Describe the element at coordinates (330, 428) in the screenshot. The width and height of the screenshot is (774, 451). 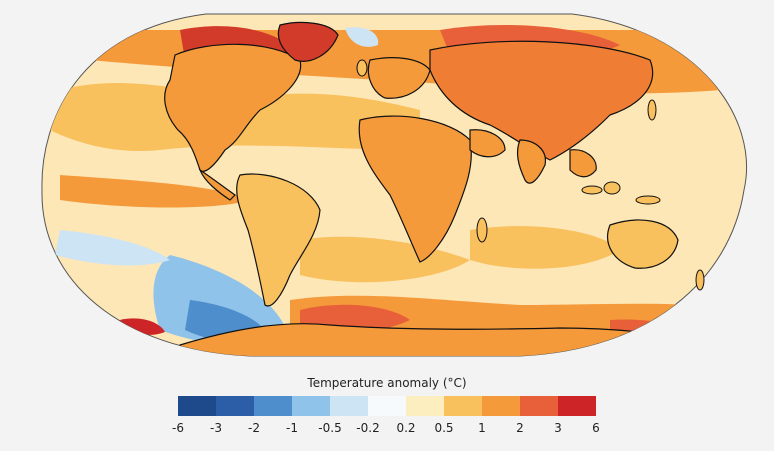
I see `legend-tick-label: -0.5` at that location.